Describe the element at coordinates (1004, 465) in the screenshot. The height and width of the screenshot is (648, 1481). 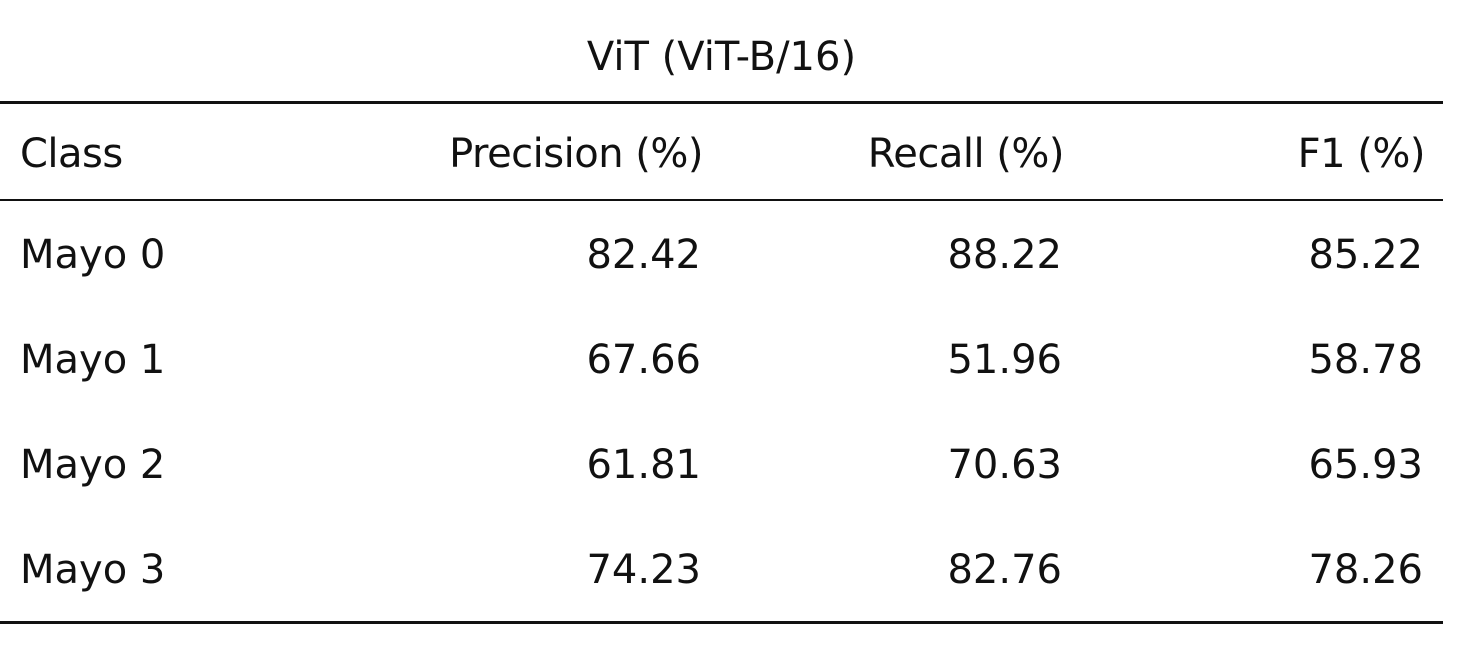
I see `cell-recall: 70.63` at that location.